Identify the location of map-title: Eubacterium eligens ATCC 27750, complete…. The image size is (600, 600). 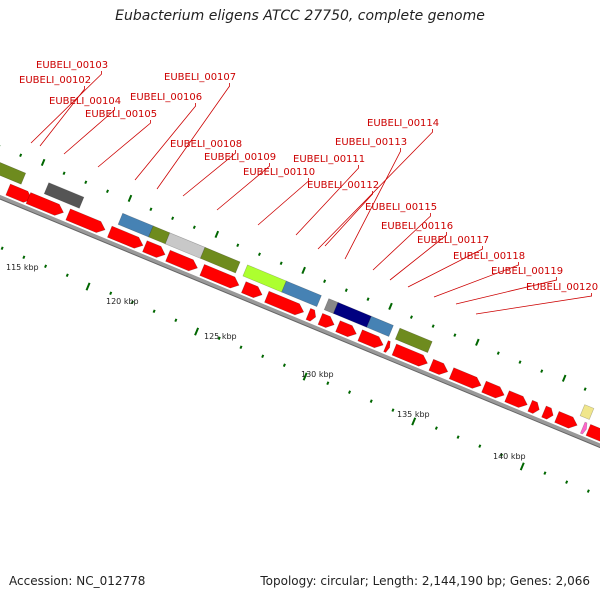
(300, 16).